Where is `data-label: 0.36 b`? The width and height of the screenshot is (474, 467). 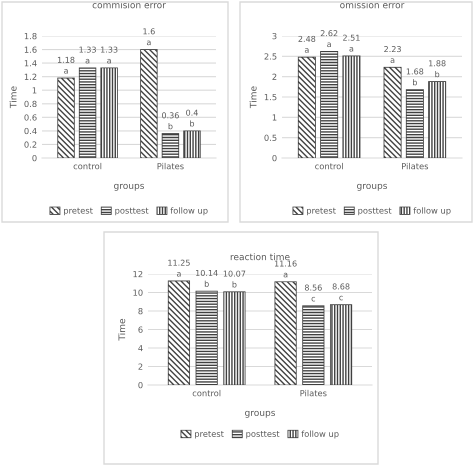
data-label: 0.36 b is located at coordinates (170, 121).